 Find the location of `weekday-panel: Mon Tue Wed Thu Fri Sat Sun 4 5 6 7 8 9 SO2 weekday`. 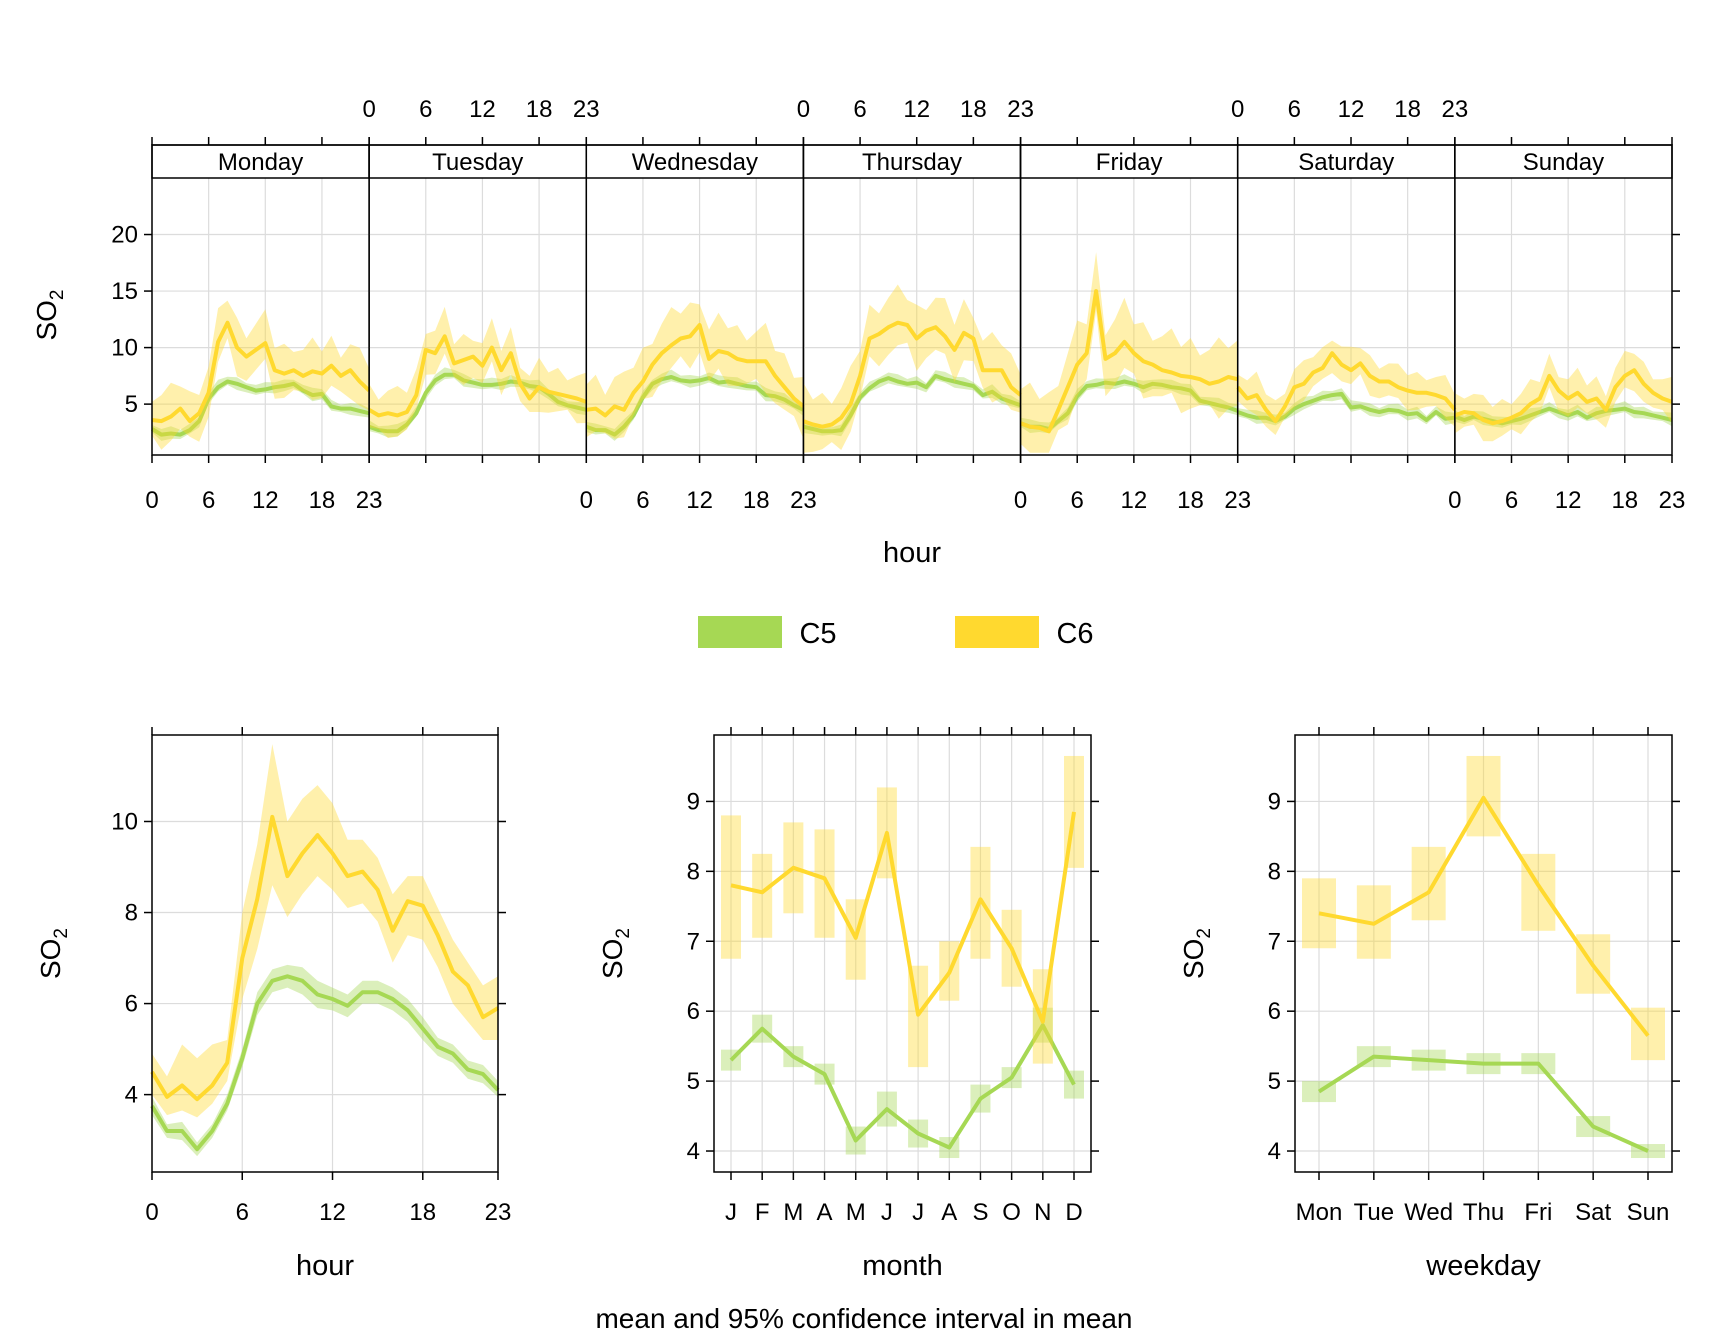

weekday-panel: Mon Tue Wed Thu Fri Sat Sun 4 5 6 7 8 9 SO2 weekday is located at coordinates (1429, 1004).